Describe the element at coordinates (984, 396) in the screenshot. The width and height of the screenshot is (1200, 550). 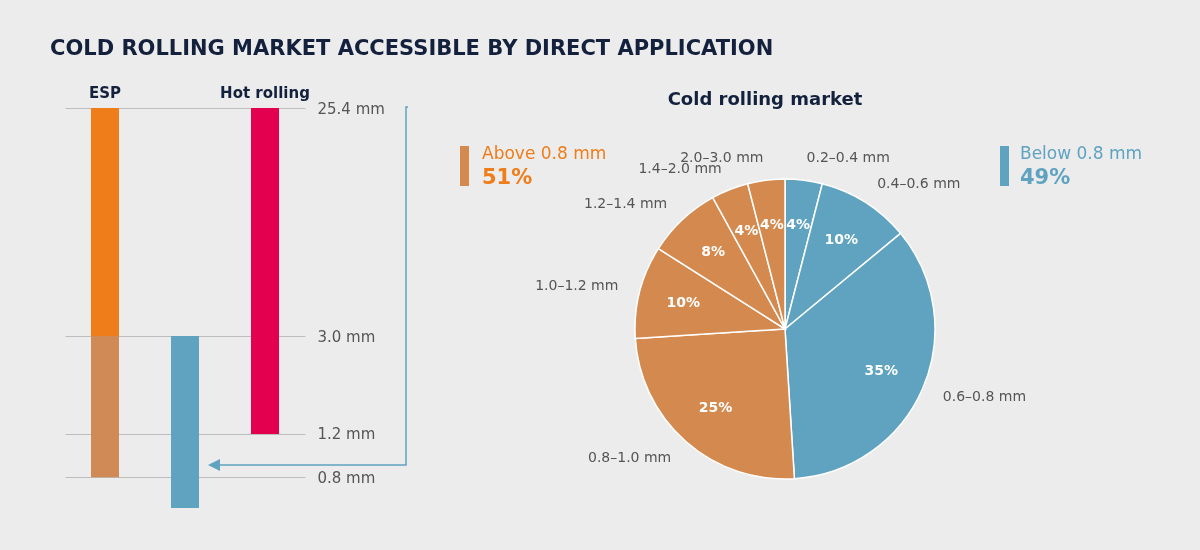
I see `slice-label: 0.6–0.8 mm` at that location.